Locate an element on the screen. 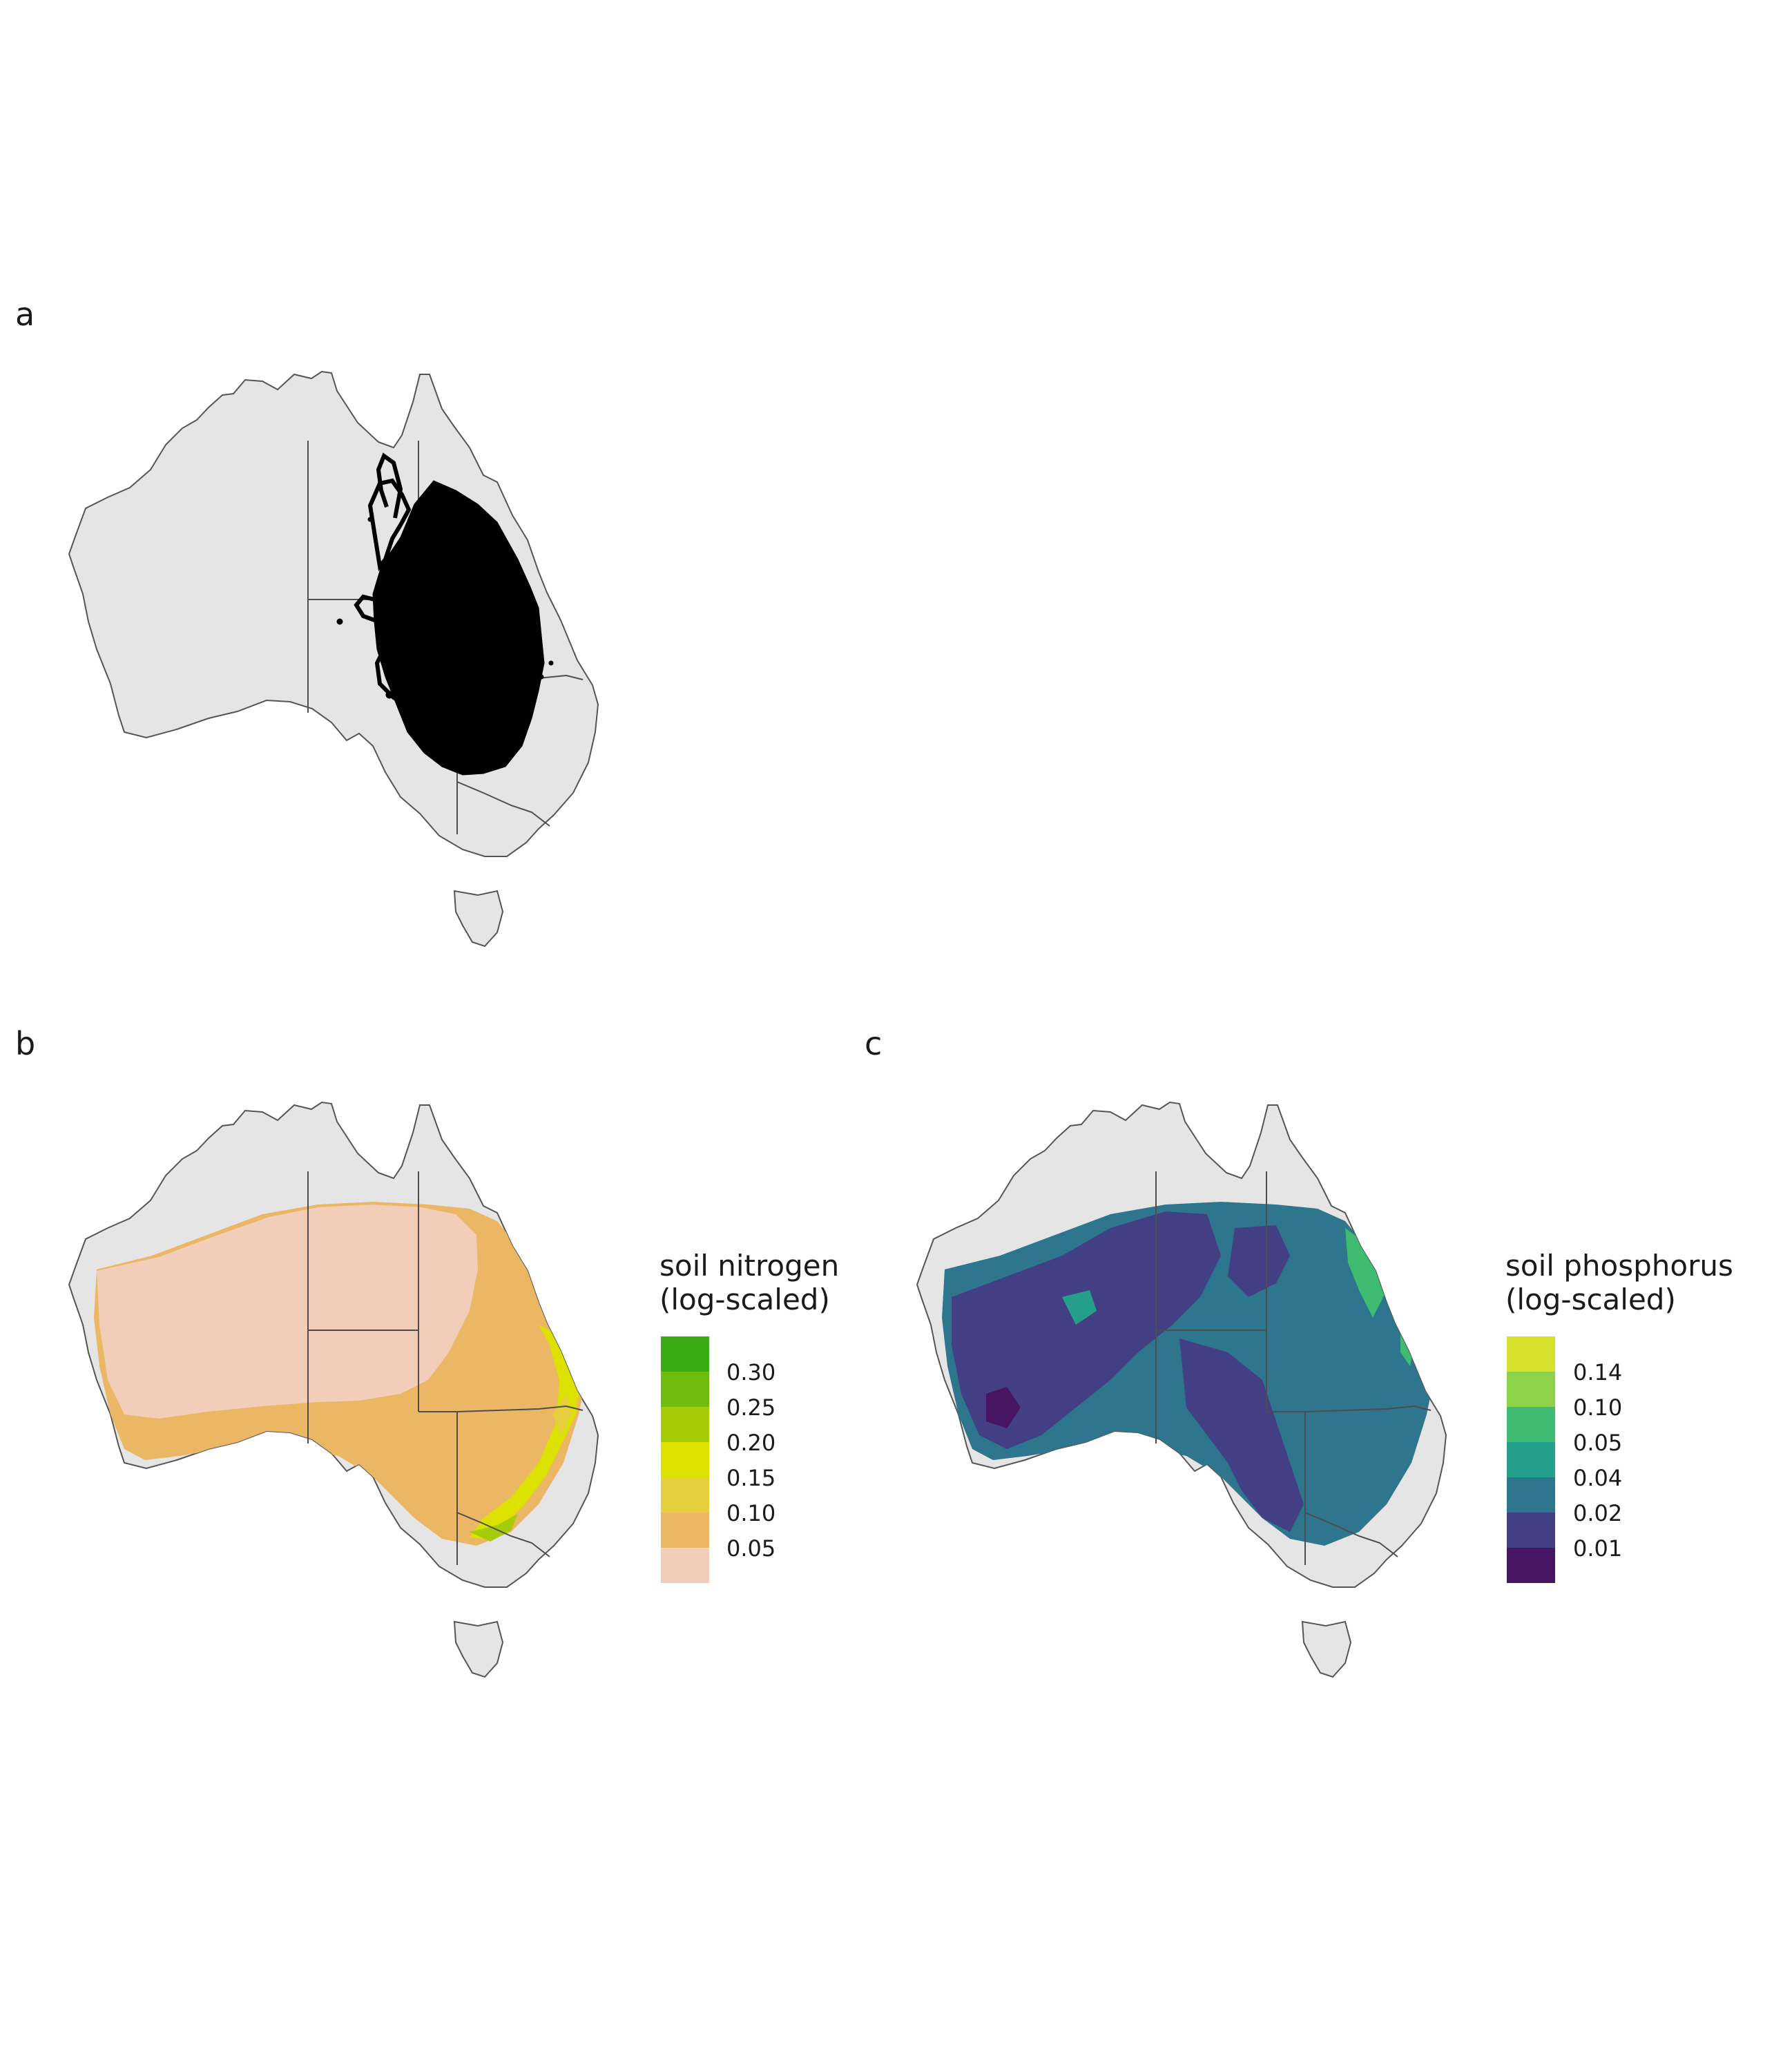  legend-title-phosphorus: soil phosphorus (log-scaled) is located at coordinates (1619, 1282).